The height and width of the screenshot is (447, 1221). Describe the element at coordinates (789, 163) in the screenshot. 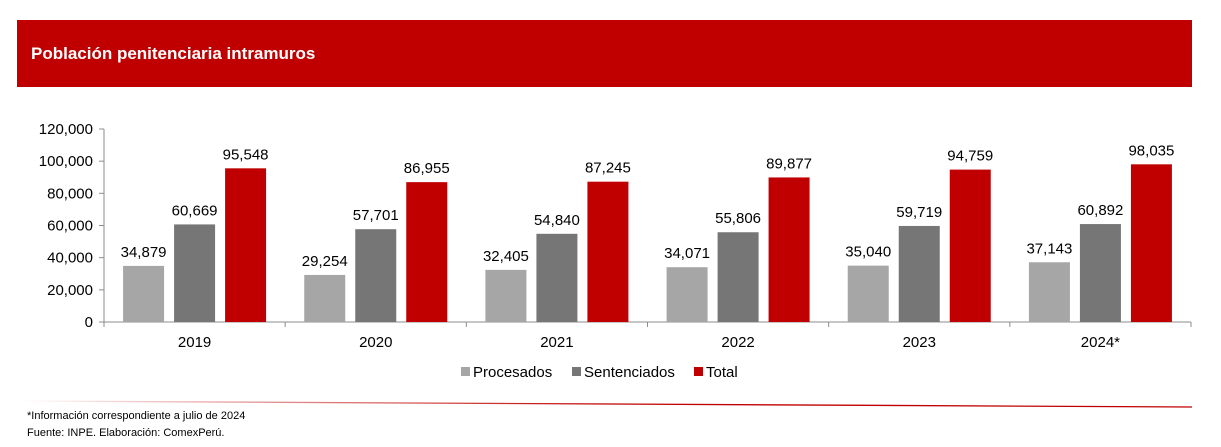

I see `data-label: 89,877` at that location.